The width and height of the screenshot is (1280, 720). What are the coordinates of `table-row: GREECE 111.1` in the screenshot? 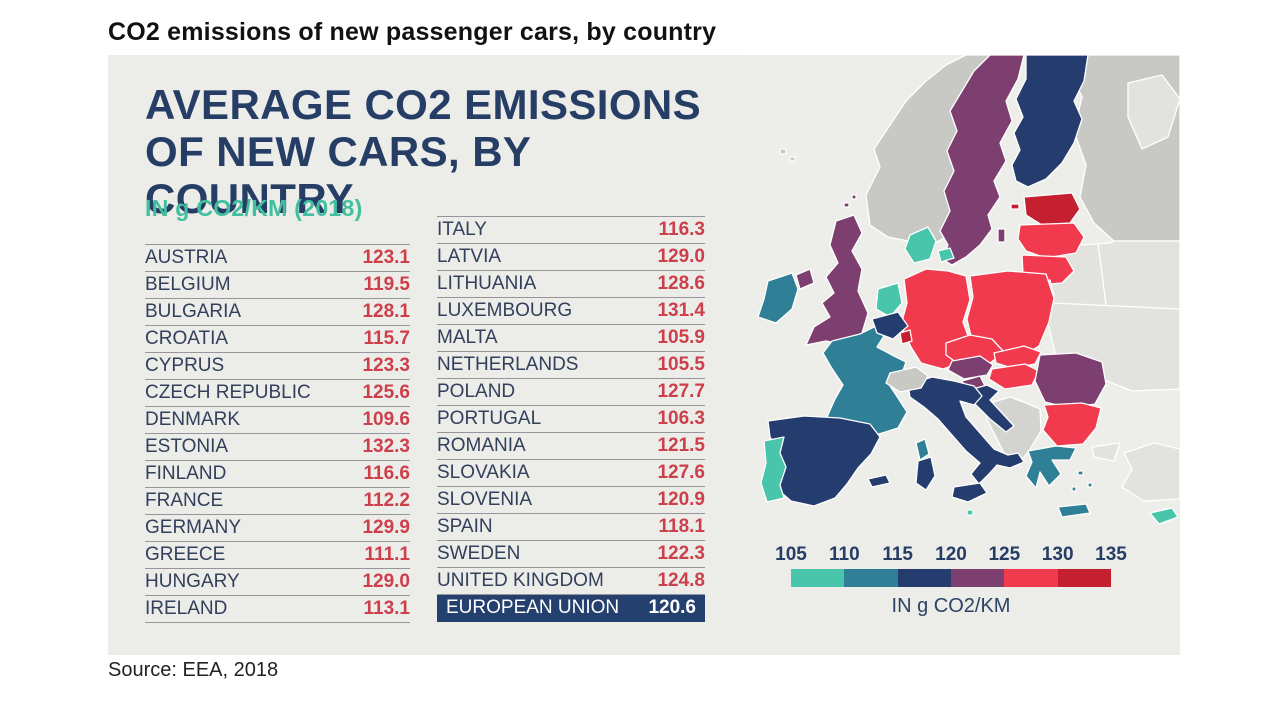 It's located at (277, 555).